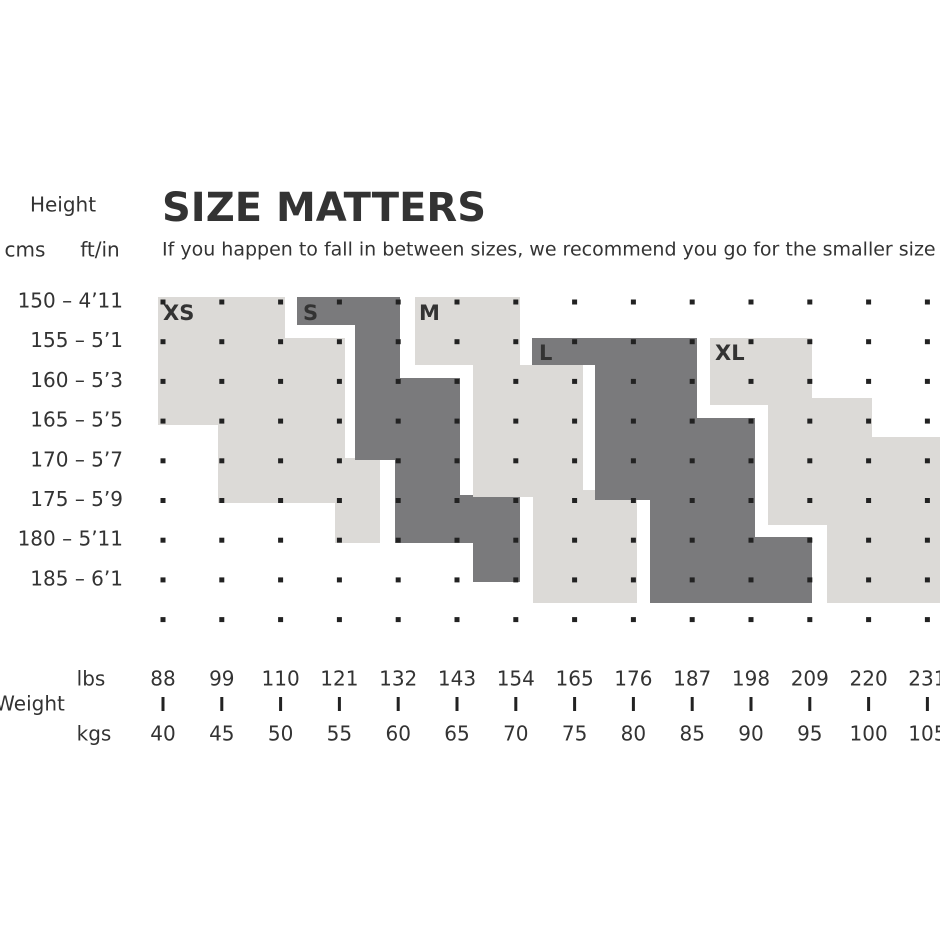 The height and width of the screenshot is (941, 940). Describe the element at coordinates (633, 734) in the screenshot. I see `kgs-value: 80` at that location.